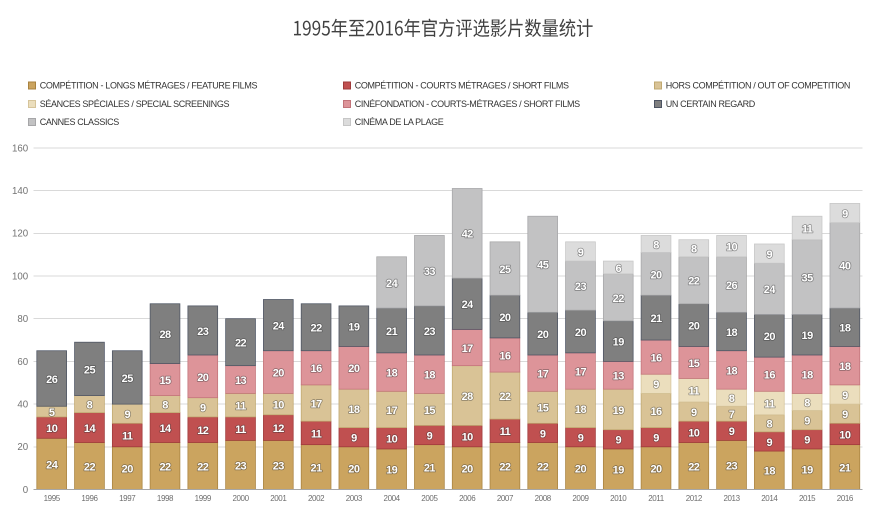 The image size is (886, 519). I want to click on svg-text: 6, so click(618, 269).